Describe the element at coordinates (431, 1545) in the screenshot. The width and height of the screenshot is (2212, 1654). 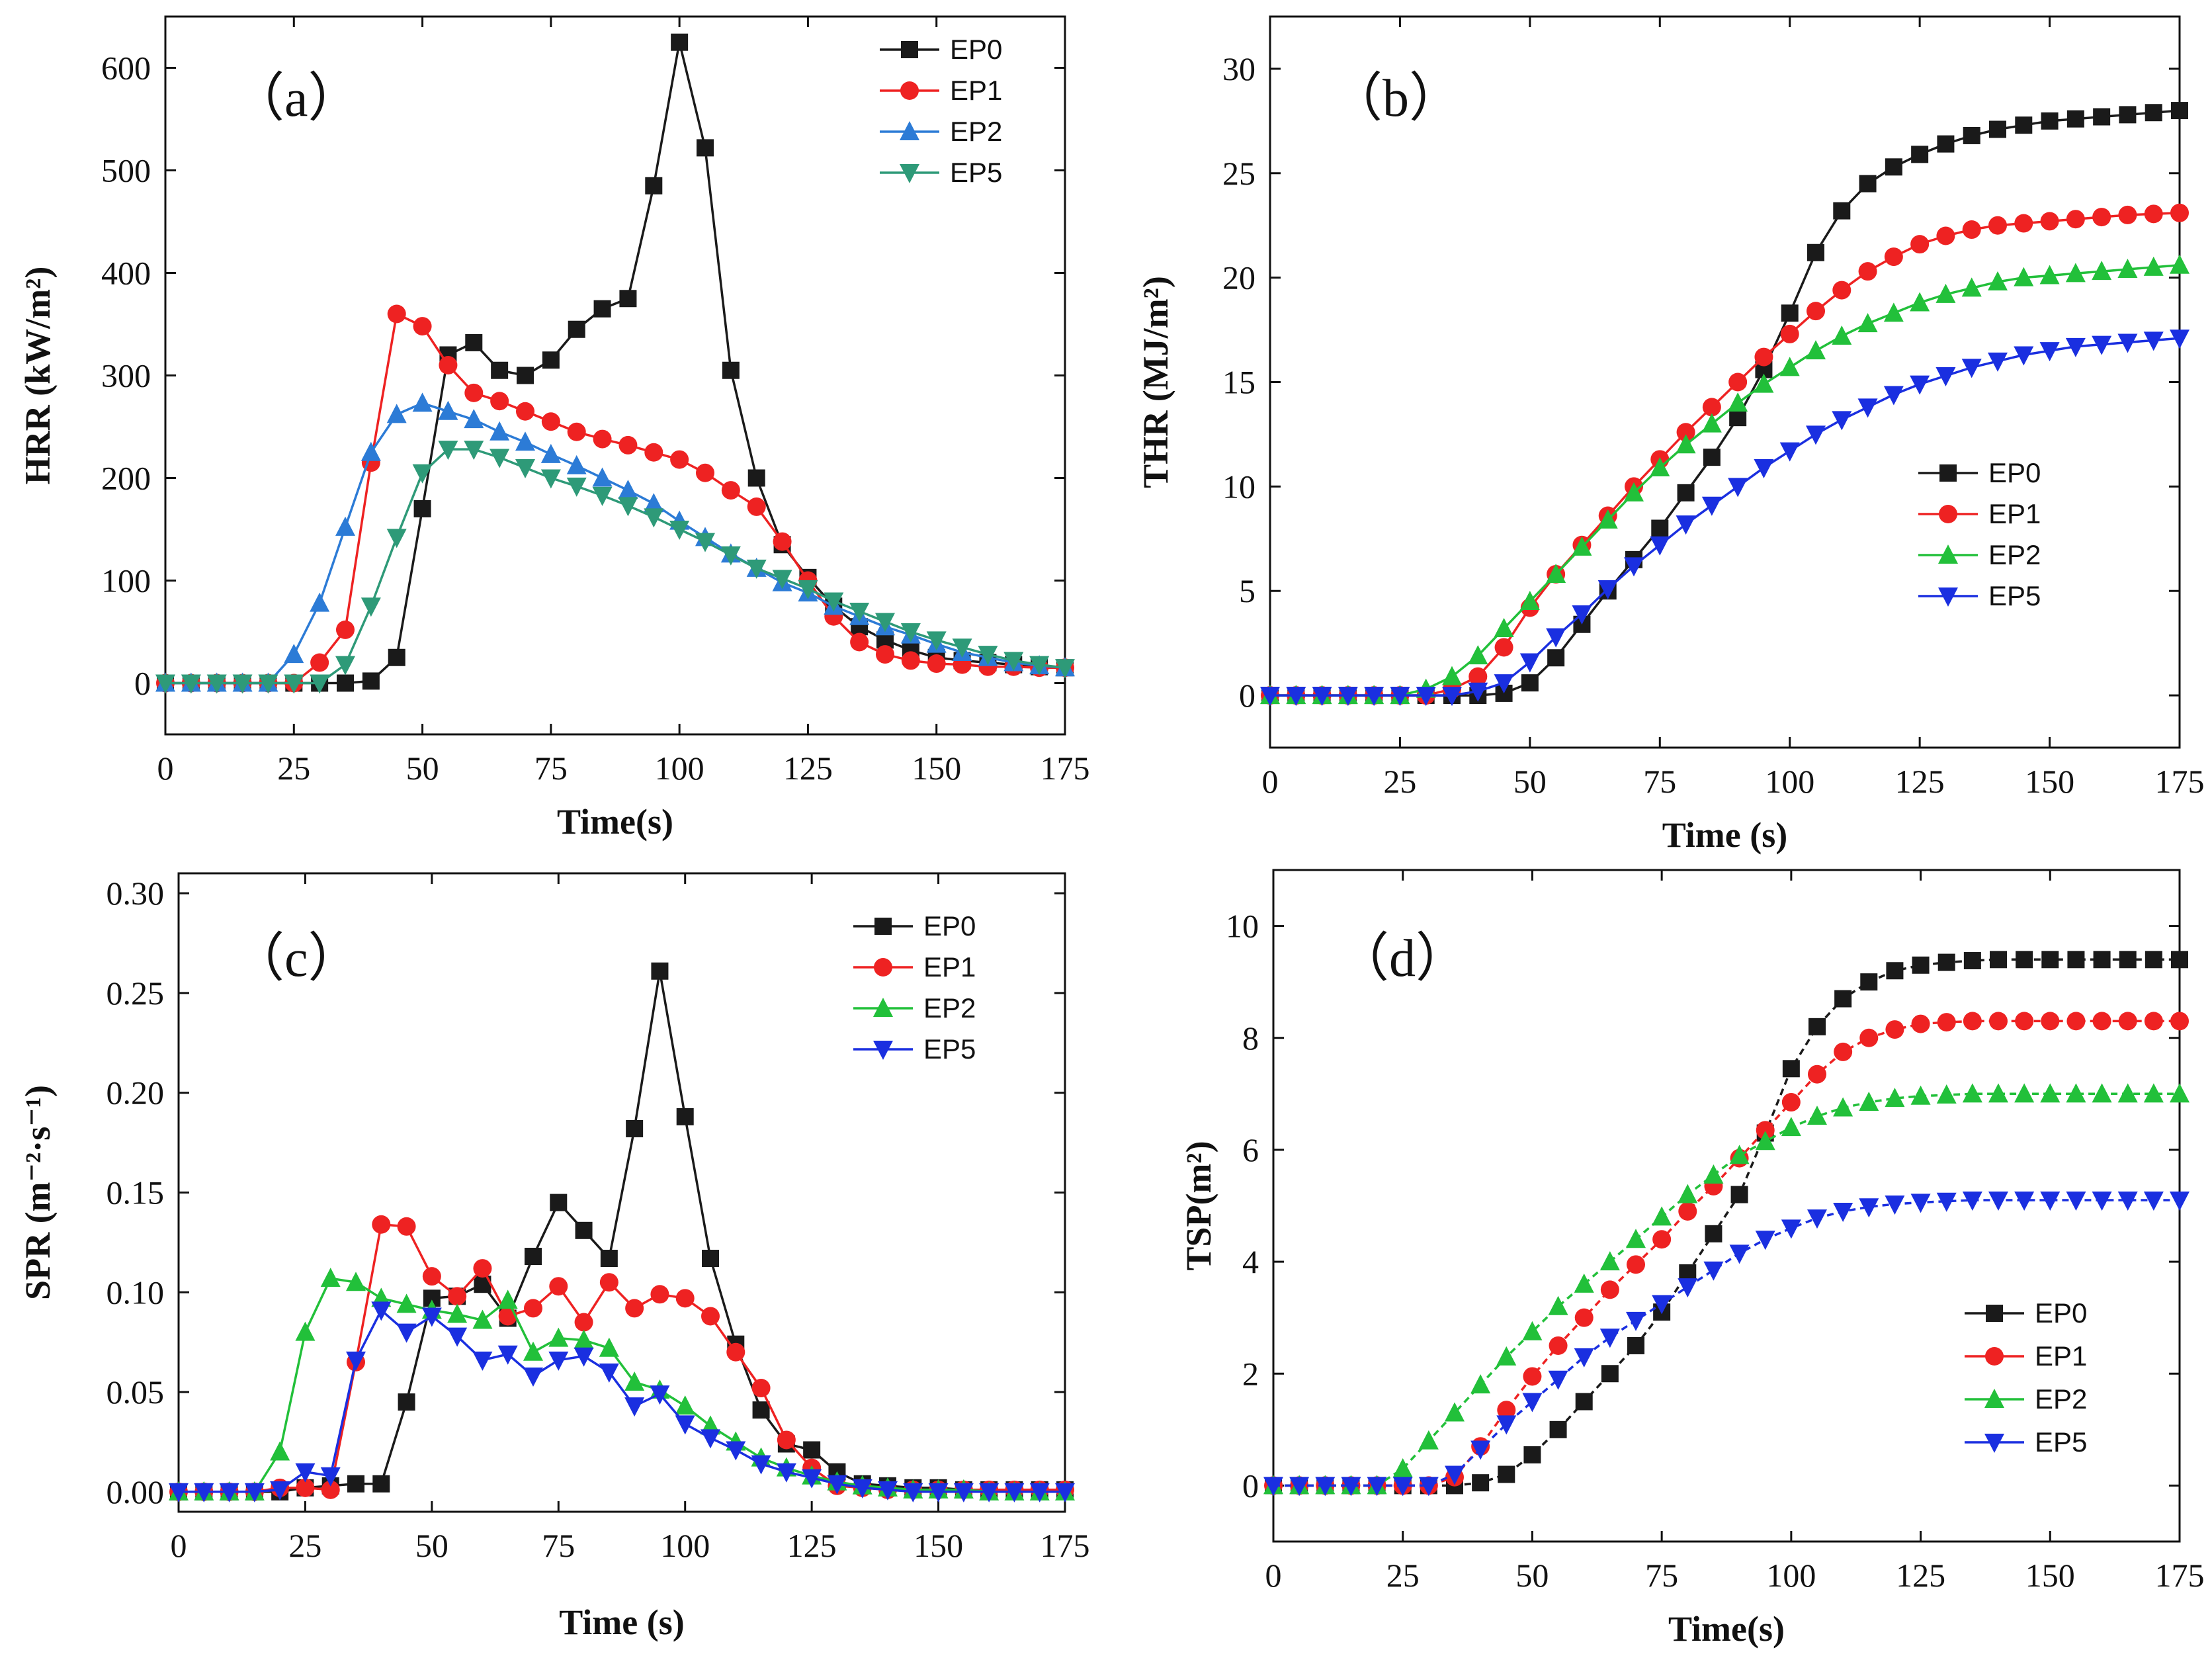
I see `x-tick-label: 50` at that location.